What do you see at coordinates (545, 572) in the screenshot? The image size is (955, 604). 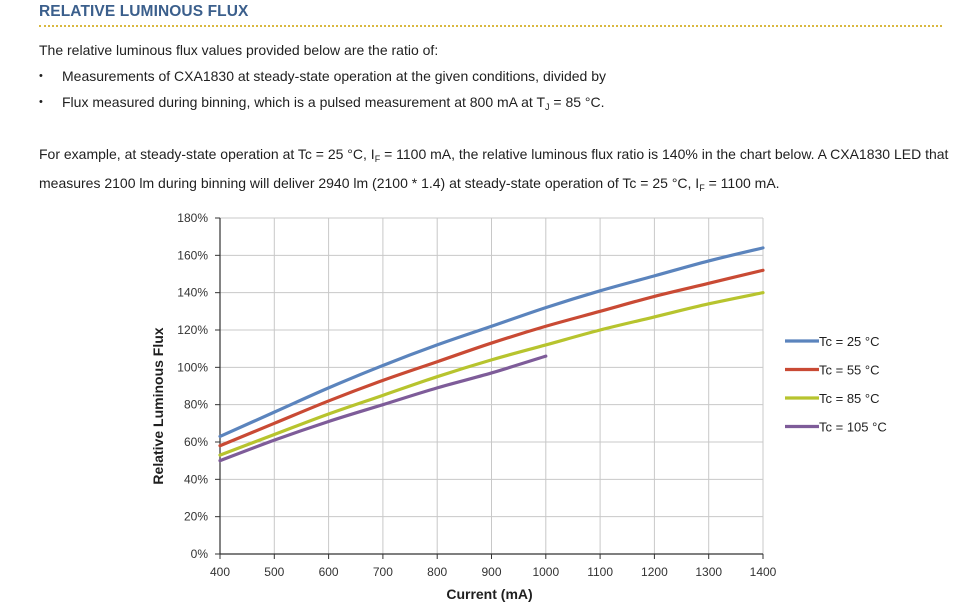 I see `x-tick-label: 1000` at bounding box center [545, 572].